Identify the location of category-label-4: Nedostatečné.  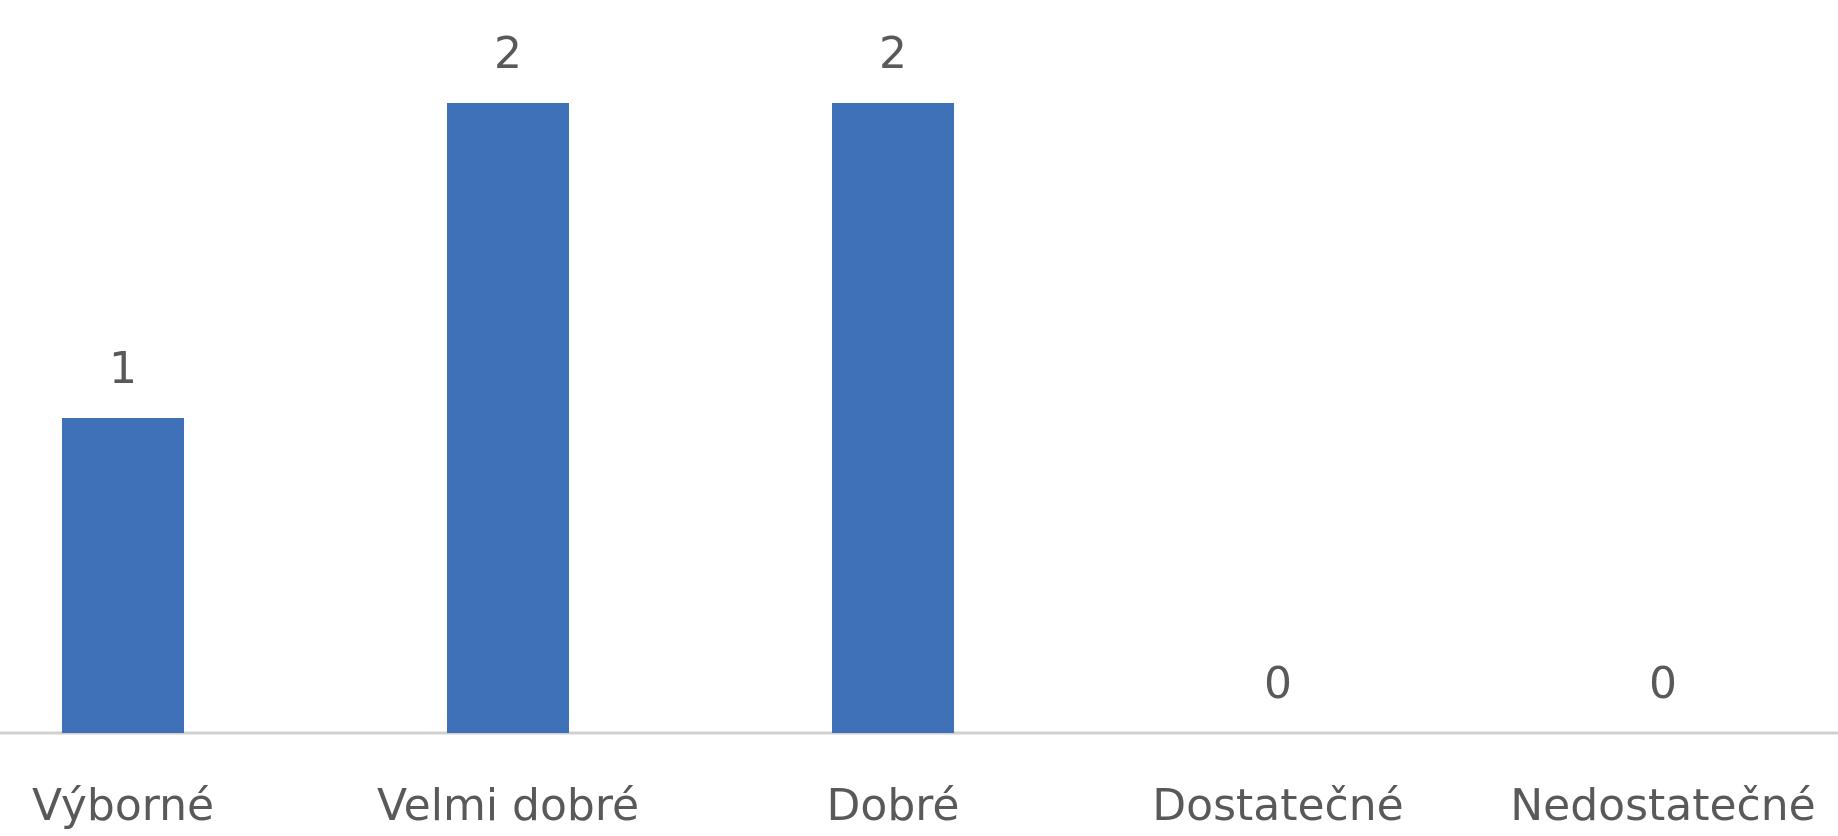
(1662, 805).